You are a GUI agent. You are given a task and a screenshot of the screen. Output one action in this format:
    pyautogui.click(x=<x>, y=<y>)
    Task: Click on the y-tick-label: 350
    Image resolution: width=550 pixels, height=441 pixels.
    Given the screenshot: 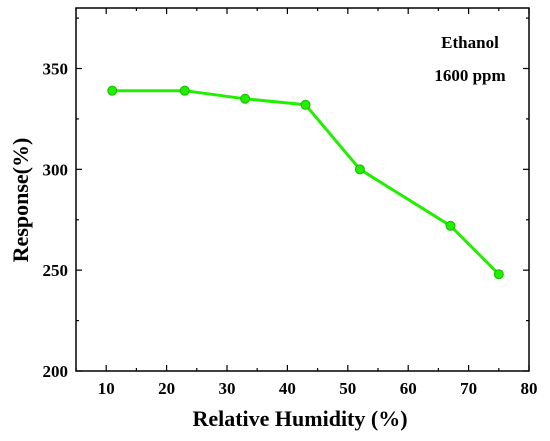 What is the action you would take?
    pyautogui.click(x=56, y=69)
    